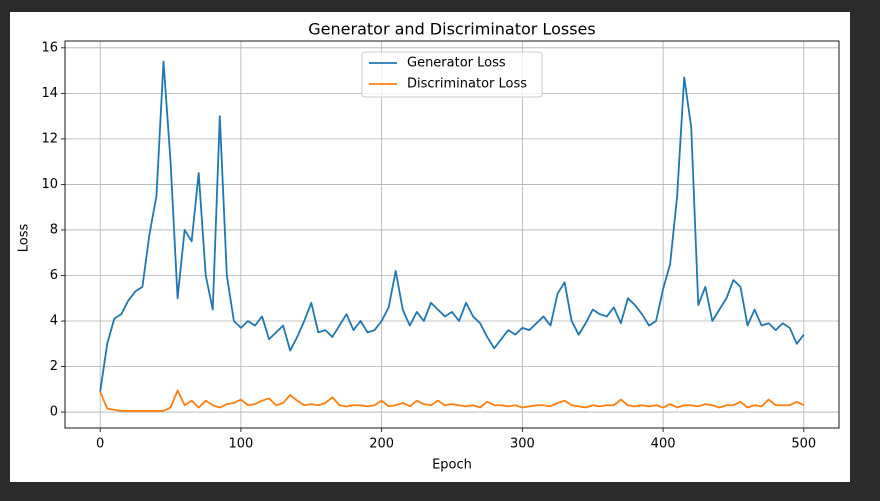 The width and height of the screenshot is (880, 501). I want to click on x-tick-label: 200, so click(381, 444).